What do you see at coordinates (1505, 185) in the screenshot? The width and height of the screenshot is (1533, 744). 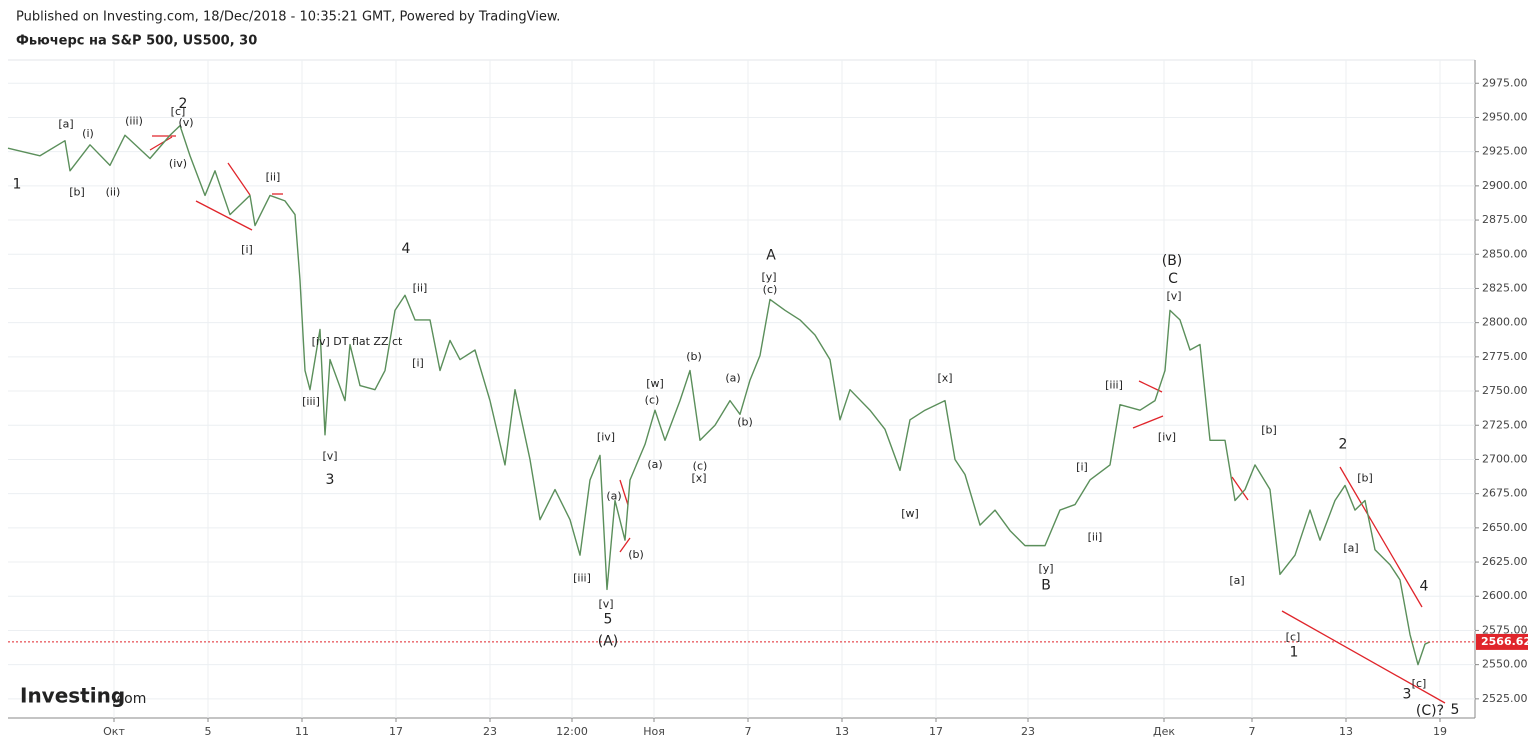 I see `y-tick-label: 2900.00` at bounding box center [1505, 185].